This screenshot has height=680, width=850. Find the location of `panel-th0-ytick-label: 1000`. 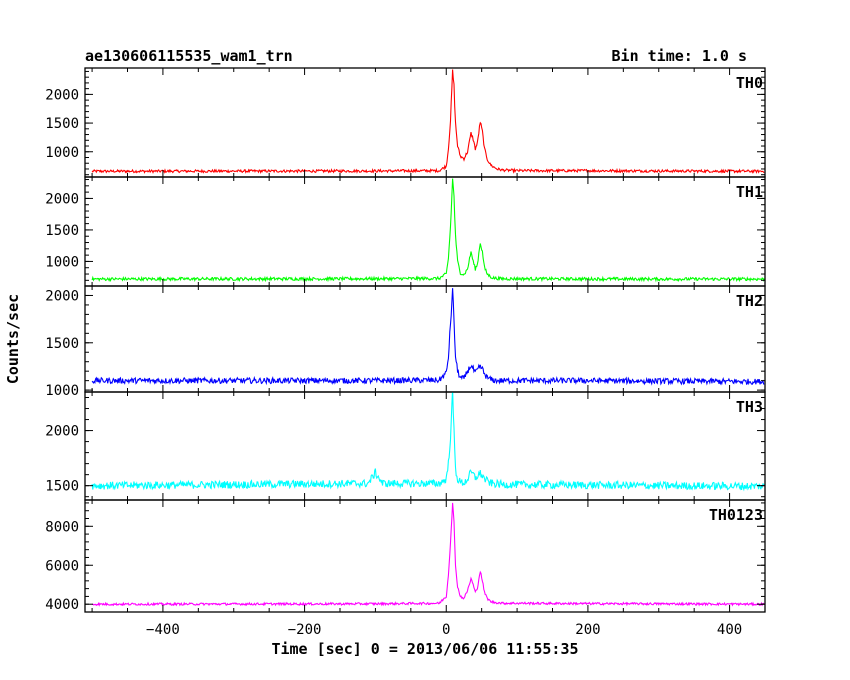

panel-th0-ytick-label: 1000 is located at coordinates (62, 153).